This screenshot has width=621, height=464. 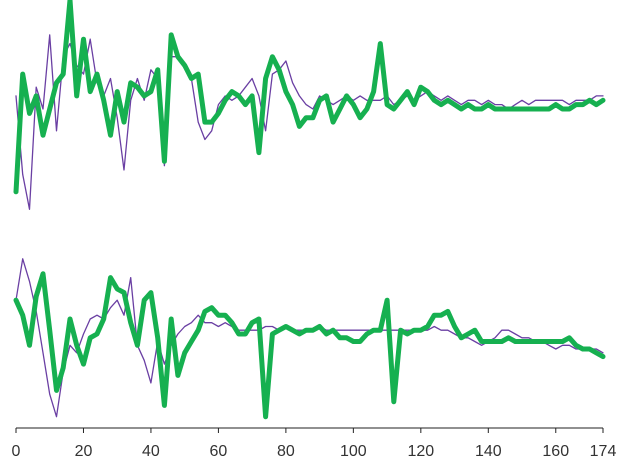 I want to click on x-tick-label: 140, so click(x=488, y=451).